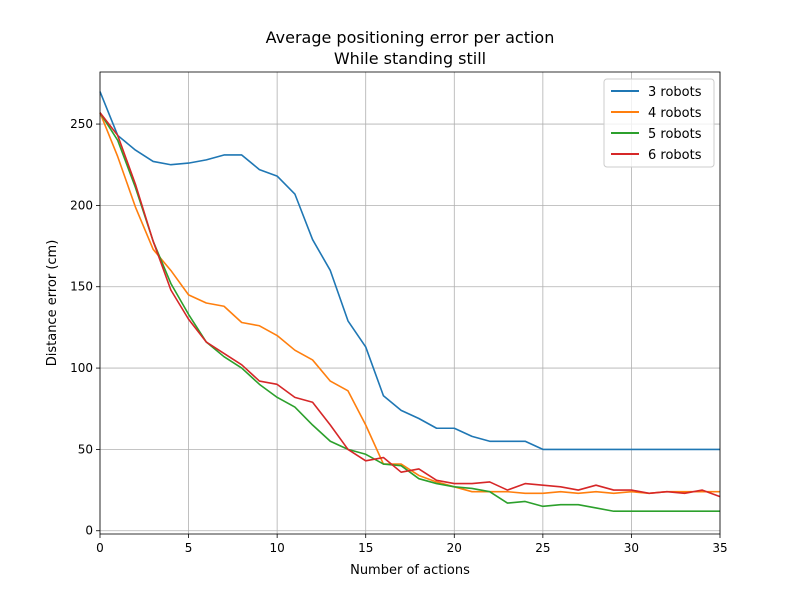 The width and height of the screenshot is (800, 600). I want to click on y-tick-label: 200, so click(81, 205).